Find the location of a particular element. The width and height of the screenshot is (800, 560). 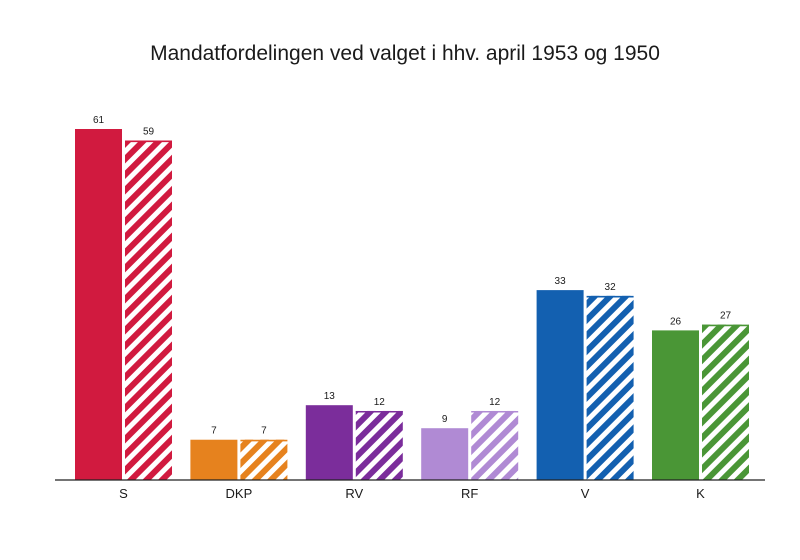

category-label-rv: RV is located at coordinates (354, 493).